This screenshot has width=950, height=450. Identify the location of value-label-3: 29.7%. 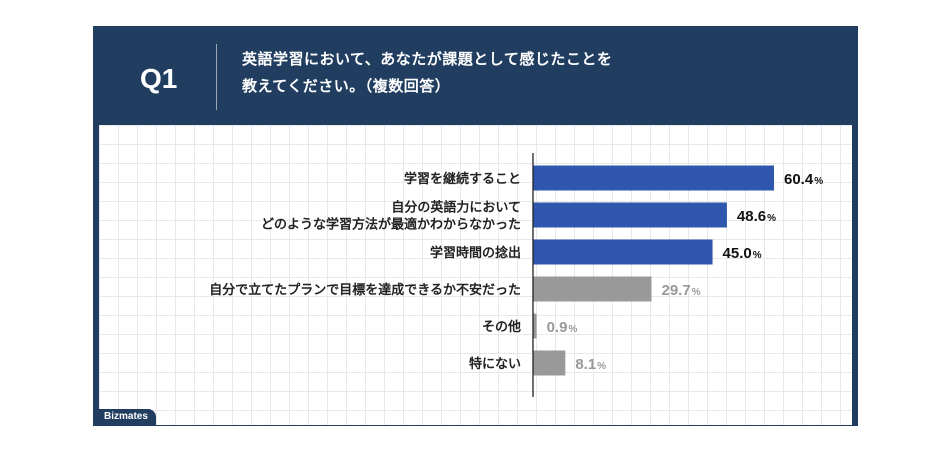
(681, 290).